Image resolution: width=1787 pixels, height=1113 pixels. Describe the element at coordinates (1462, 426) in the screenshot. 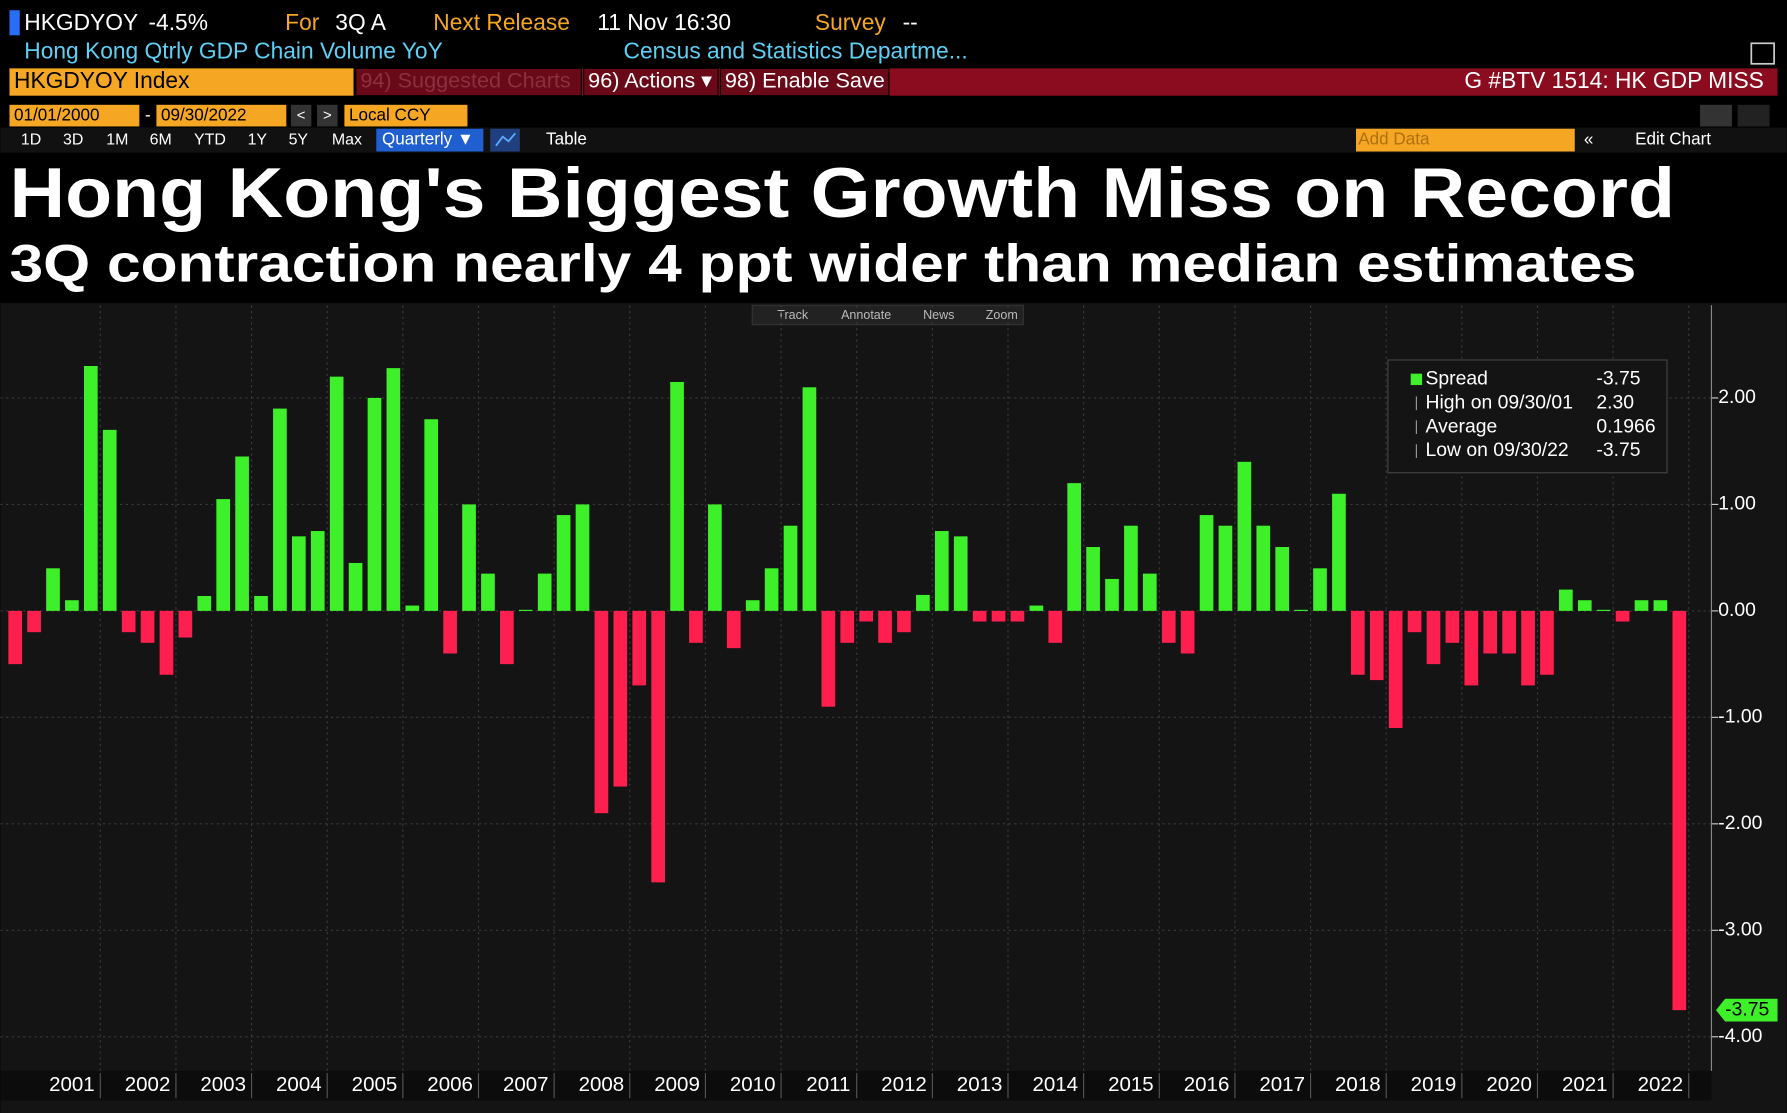

I see `legend-label: Average` at that location.